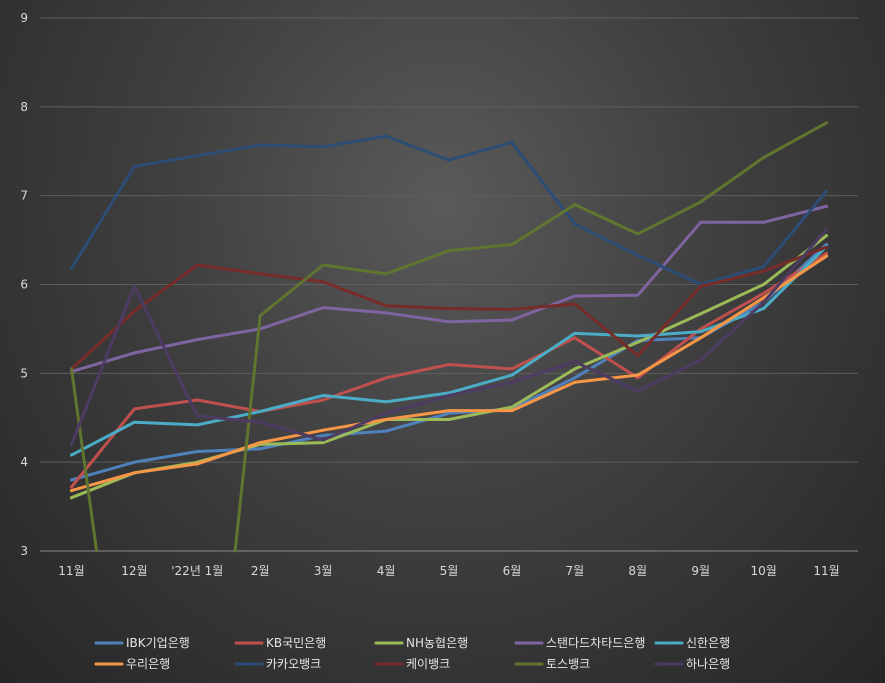 The width and height of the screenshot is (885, 683). Describe the element at coordinates (708, 642) in the screenshot. I see `legend-label: 신한은행` at that location.